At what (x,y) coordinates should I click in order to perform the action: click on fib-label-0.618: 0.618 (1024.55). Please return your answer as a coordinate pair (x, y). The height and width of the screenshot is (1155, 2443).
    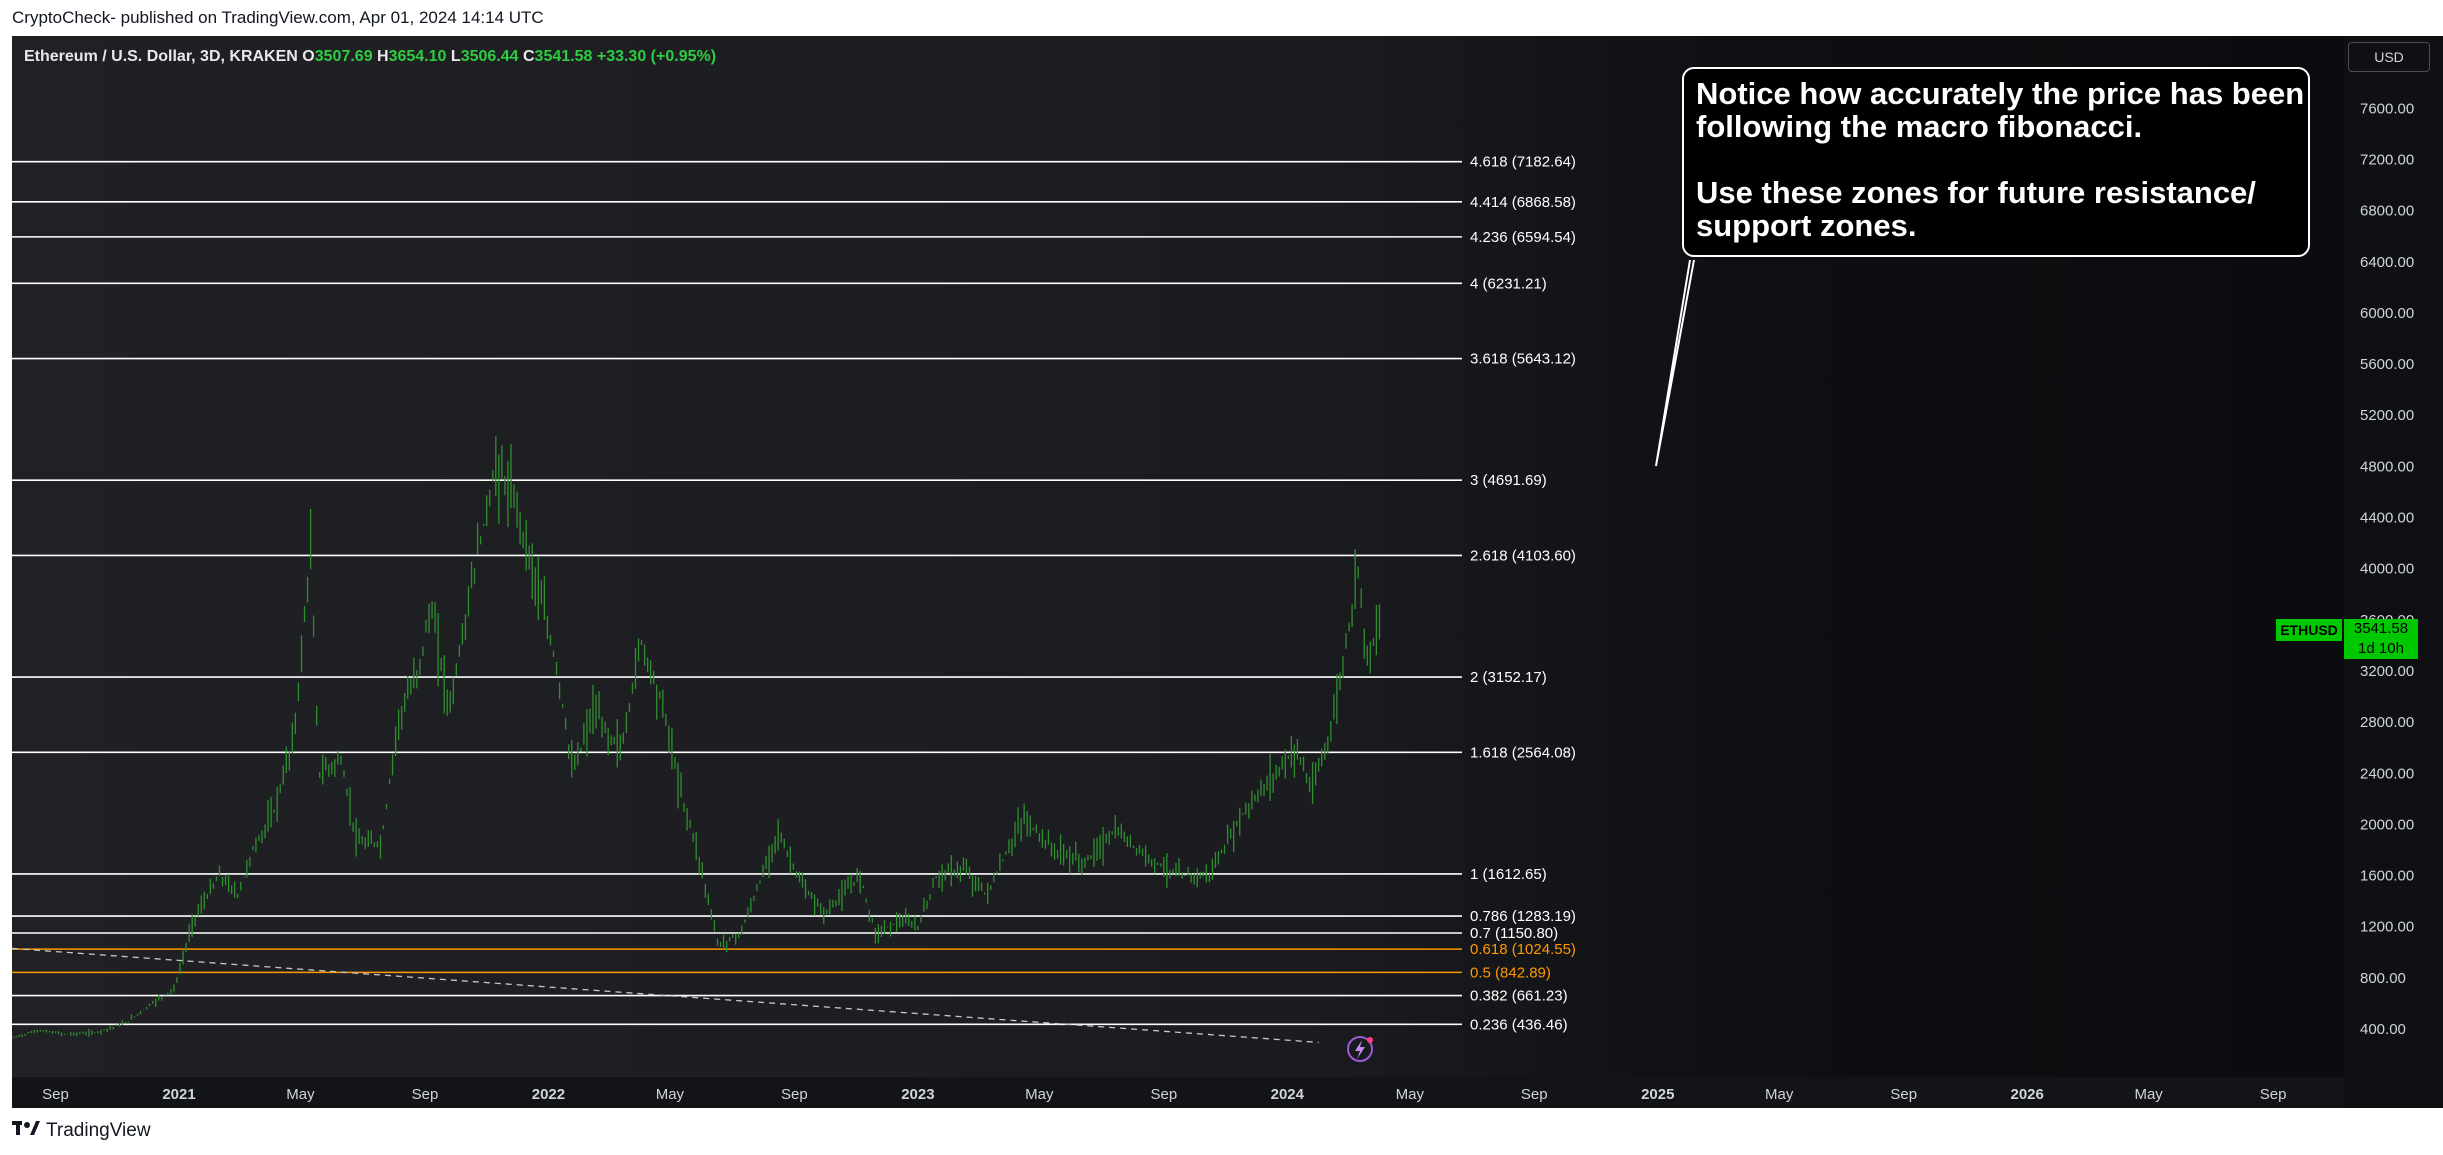
    Looking at the image, I should click on (1523, 949).